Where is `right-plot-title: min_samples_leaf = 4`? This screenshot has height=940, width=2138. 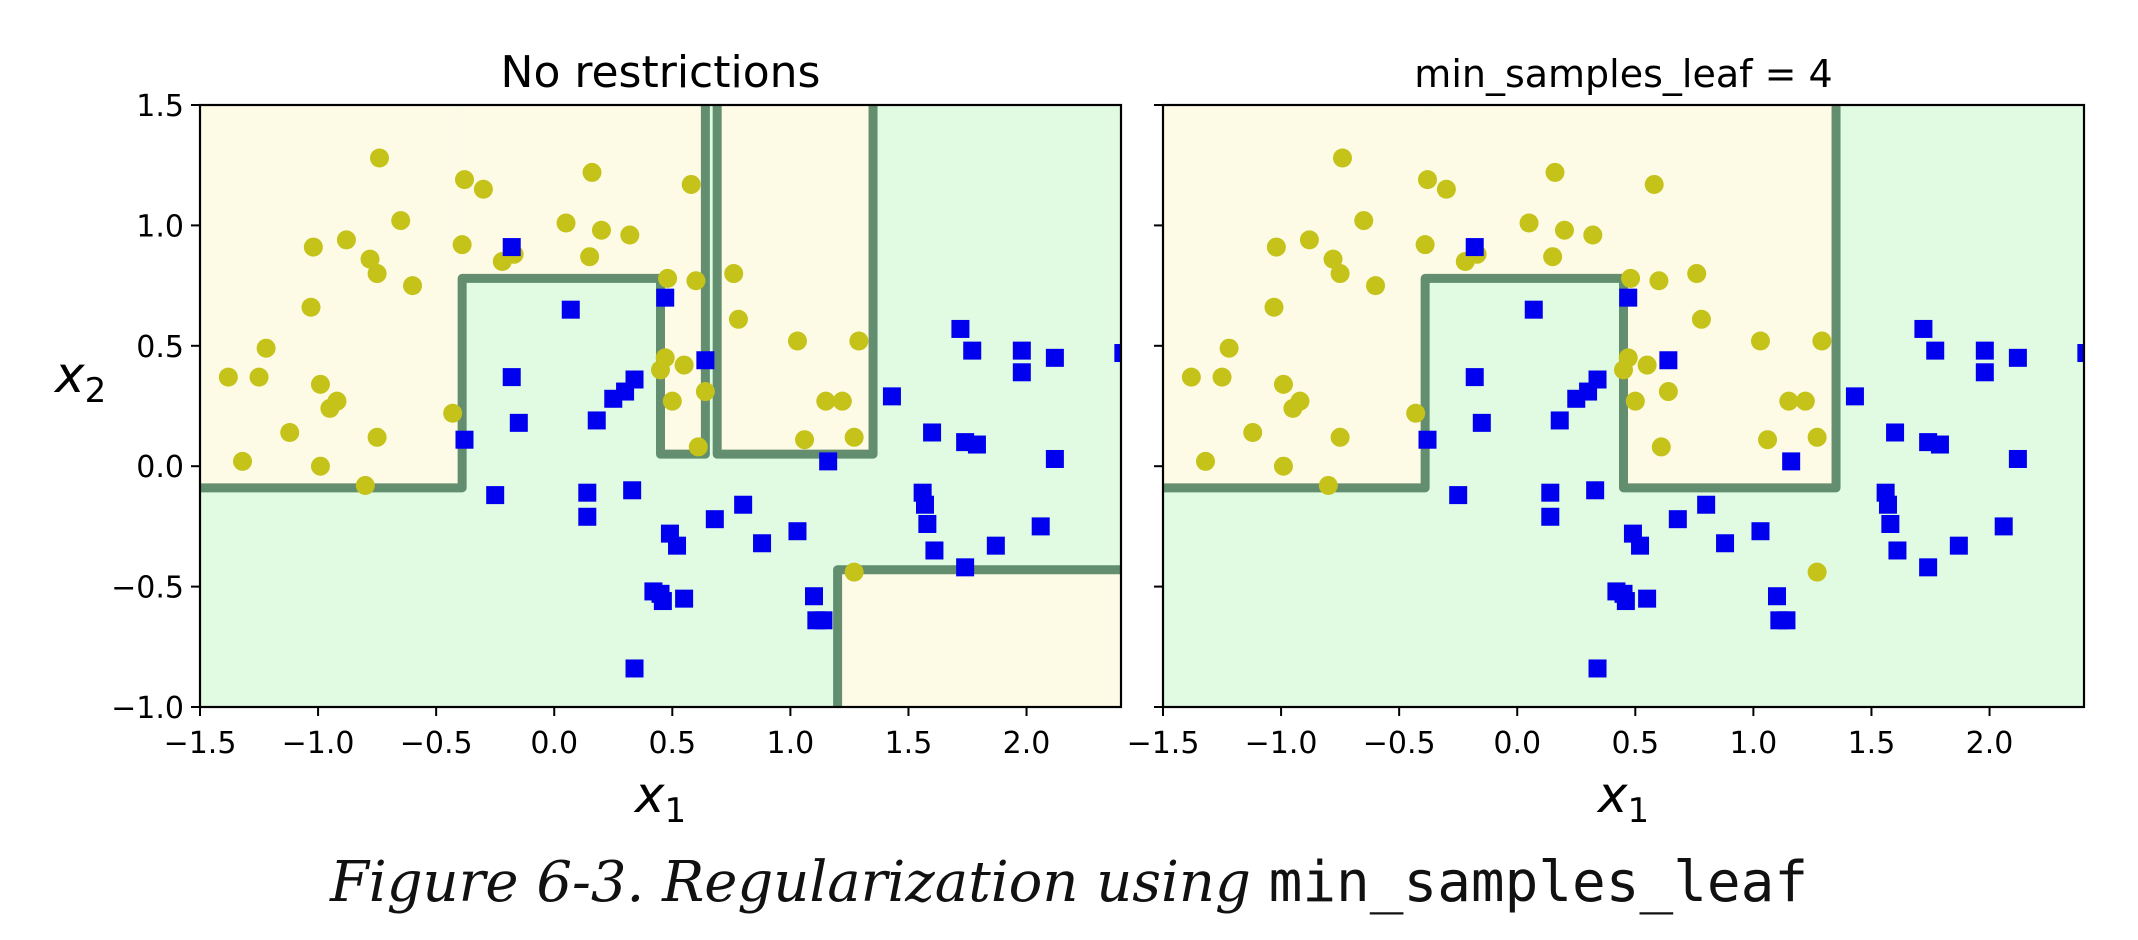
right-plot-title: min_samples_leaf = 4 is located at coordinates (1623, 74).